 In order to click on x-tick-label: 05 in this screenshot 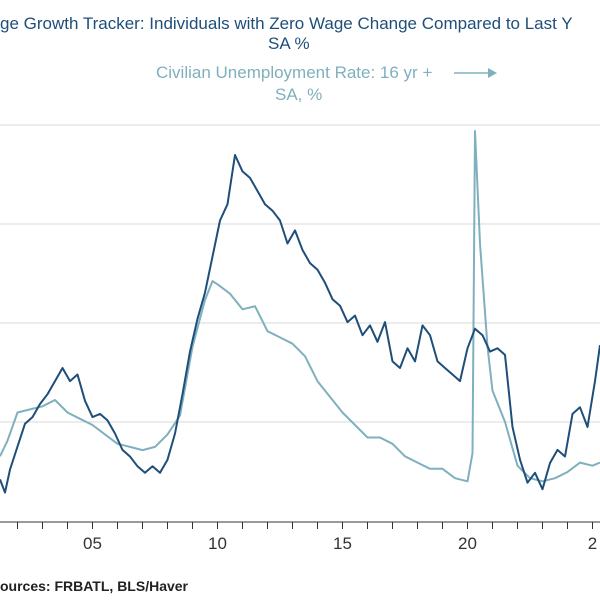, I will do `click(92, 543)`.